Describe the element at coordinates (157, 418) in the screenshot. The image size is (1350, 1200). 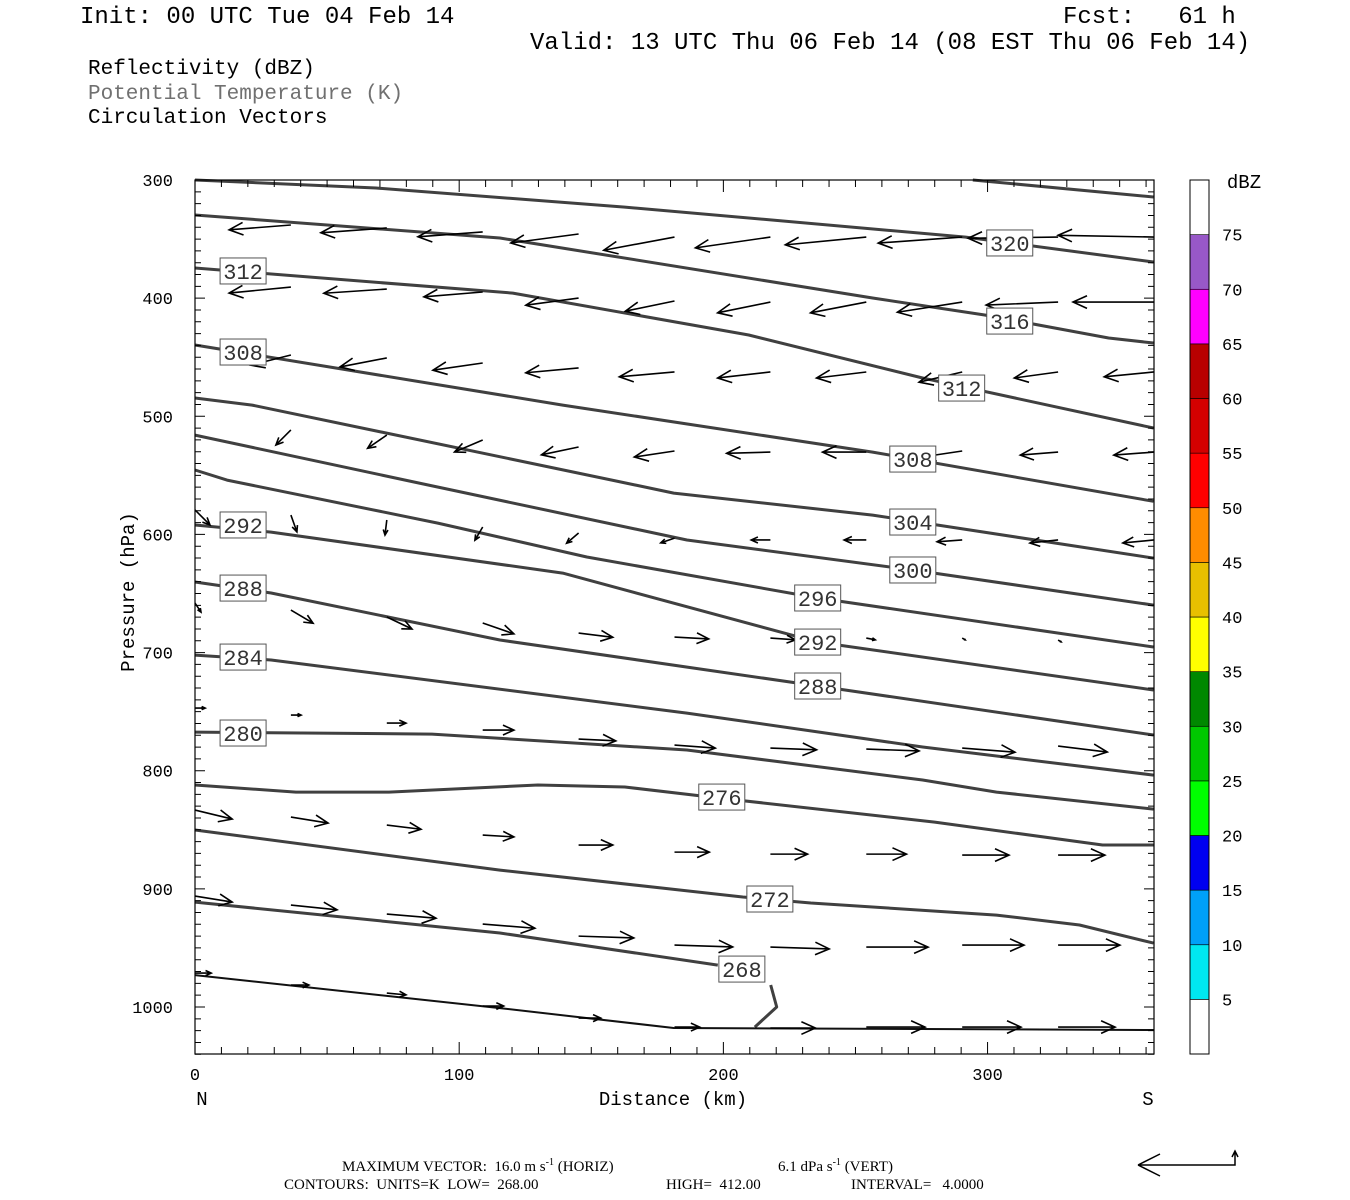
I see `y-tick-label: 500` at that location.